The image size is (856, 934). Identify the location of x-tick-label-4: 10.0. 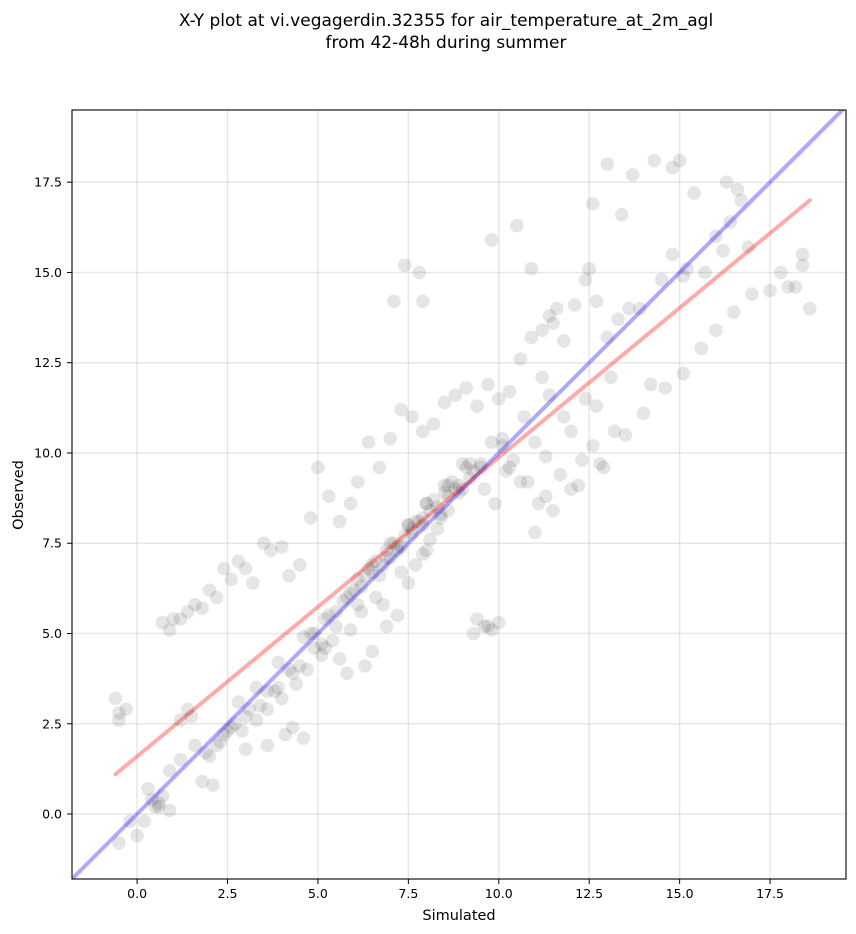
(499, 893).